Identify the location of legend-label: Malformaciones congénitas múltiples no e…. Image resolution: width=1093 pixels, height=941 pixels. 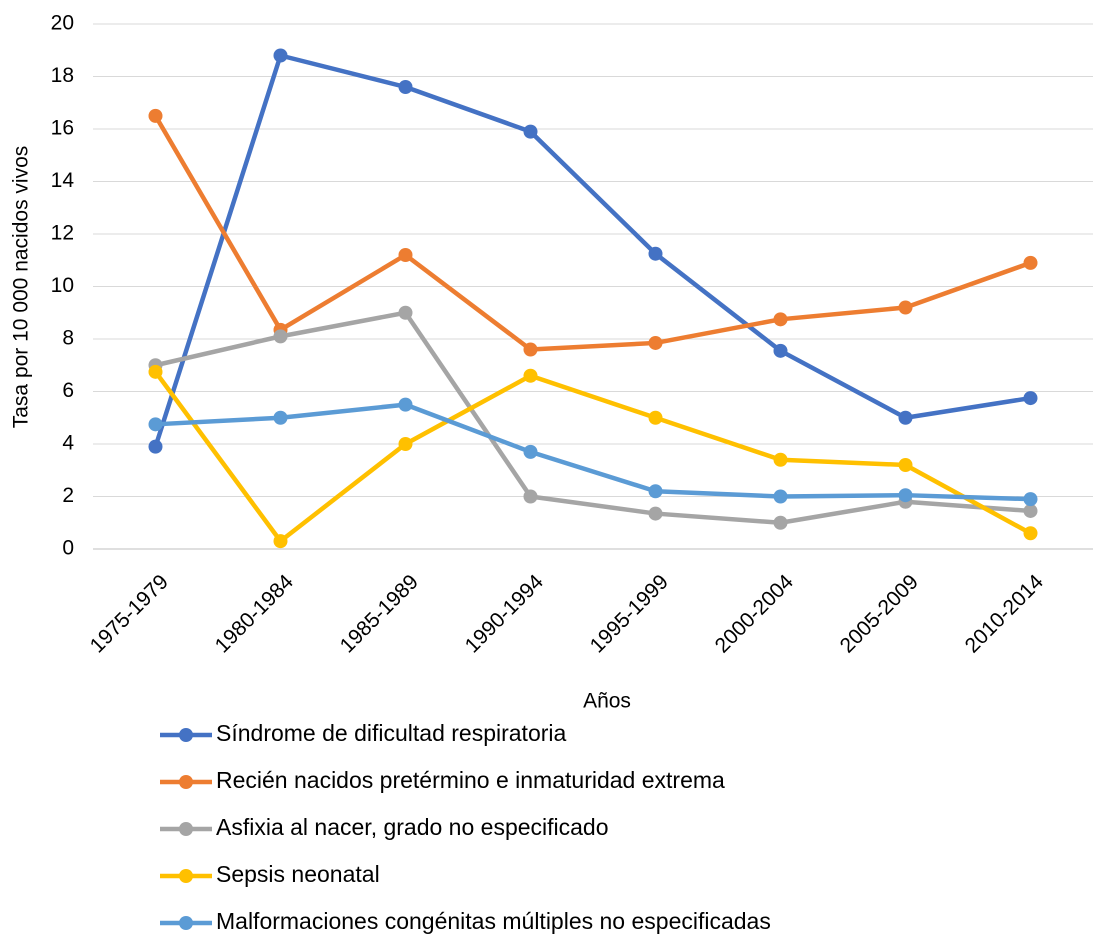
(493, 921).